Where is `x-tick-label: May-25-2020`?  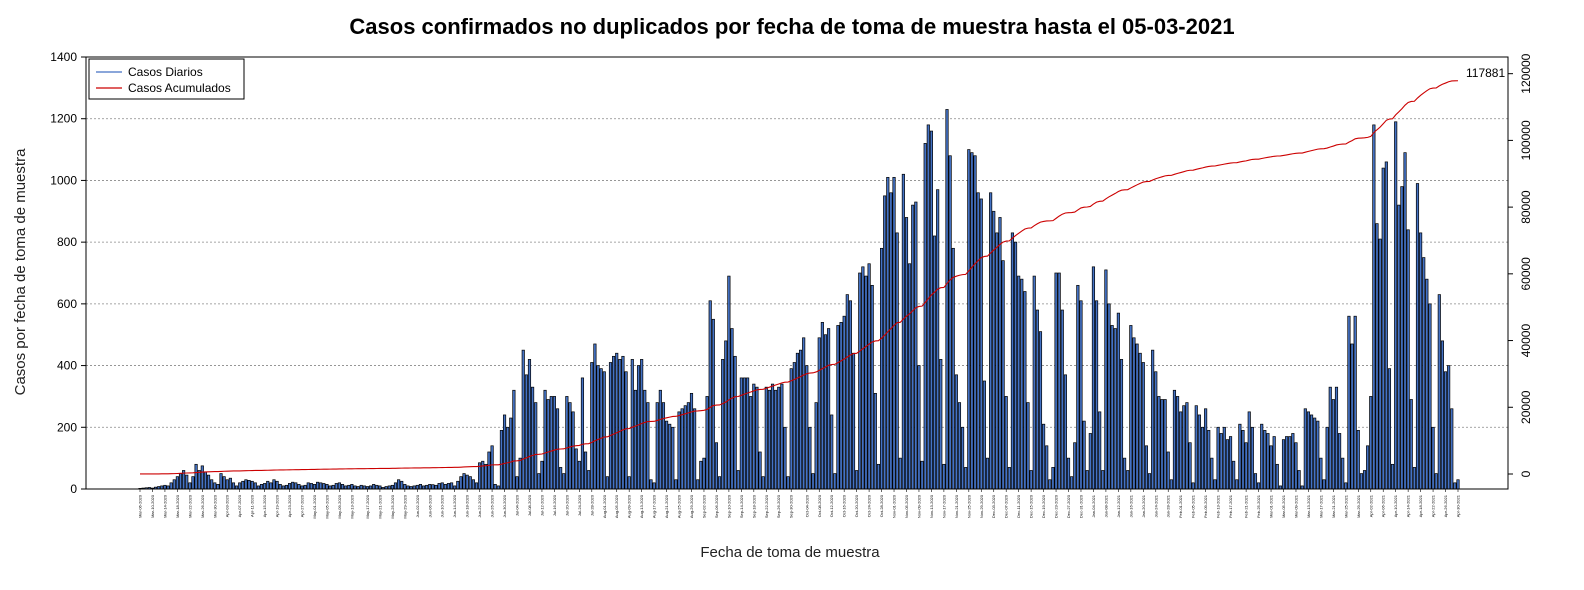 x-tick-label: May-25-2020 is located at coordinates (392, 506).